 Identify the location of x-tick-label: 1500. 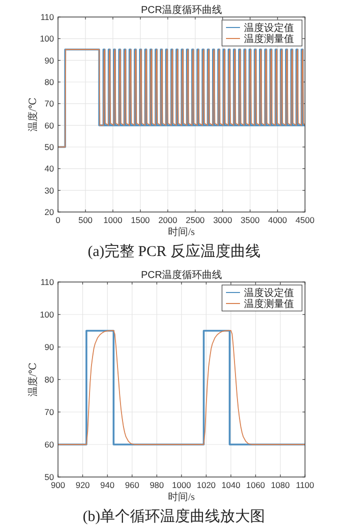
(140, 220).